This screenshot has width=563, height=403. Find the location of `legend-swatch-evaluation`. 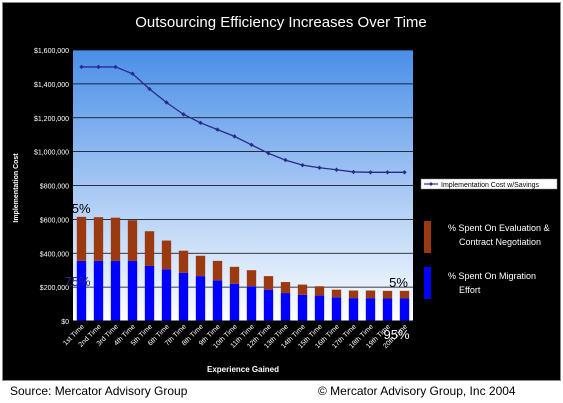

legend-swatch-evaluation is located at coordinates (427, 237).